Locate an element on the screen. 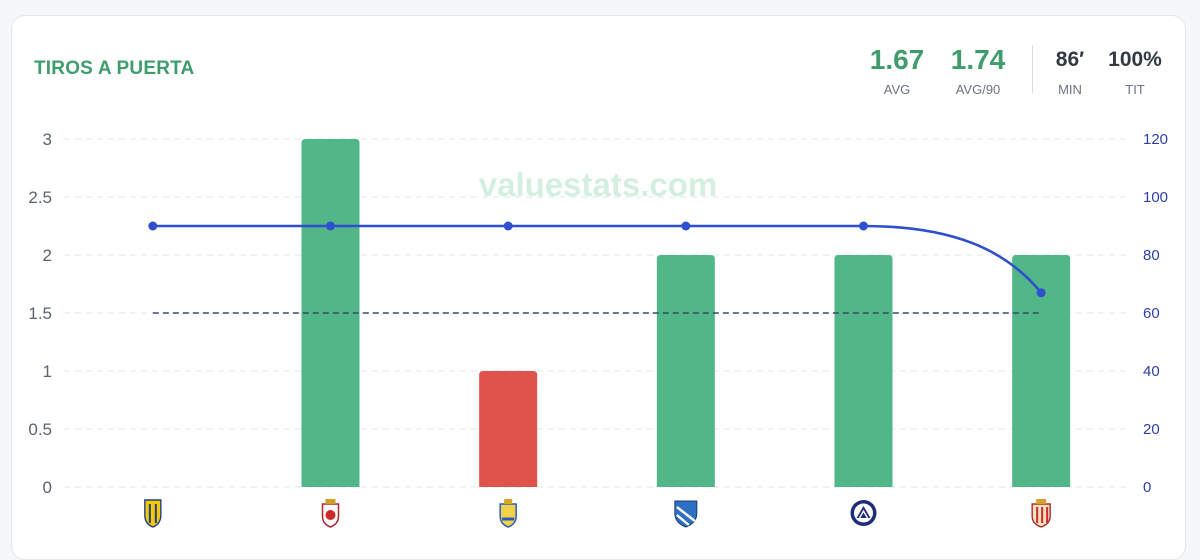 The image size is (1200, 560). right-tick-label: 20 is located at coordinates (1151, 429).